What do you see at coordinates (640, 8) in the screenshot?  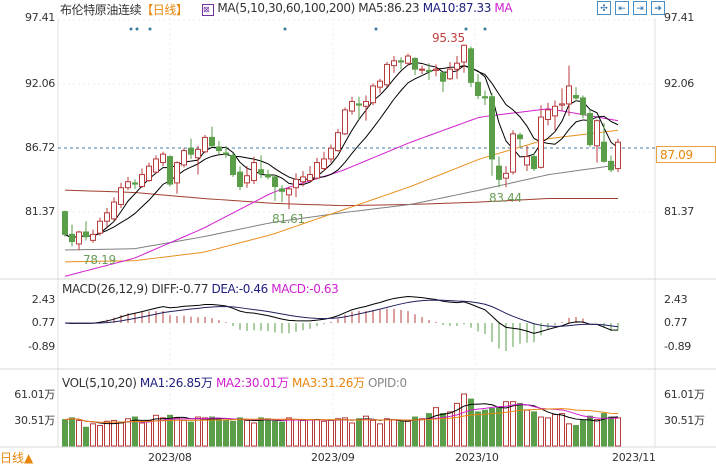 I see `chart-next-icon: ⇥` at bounding box center [640, 8].